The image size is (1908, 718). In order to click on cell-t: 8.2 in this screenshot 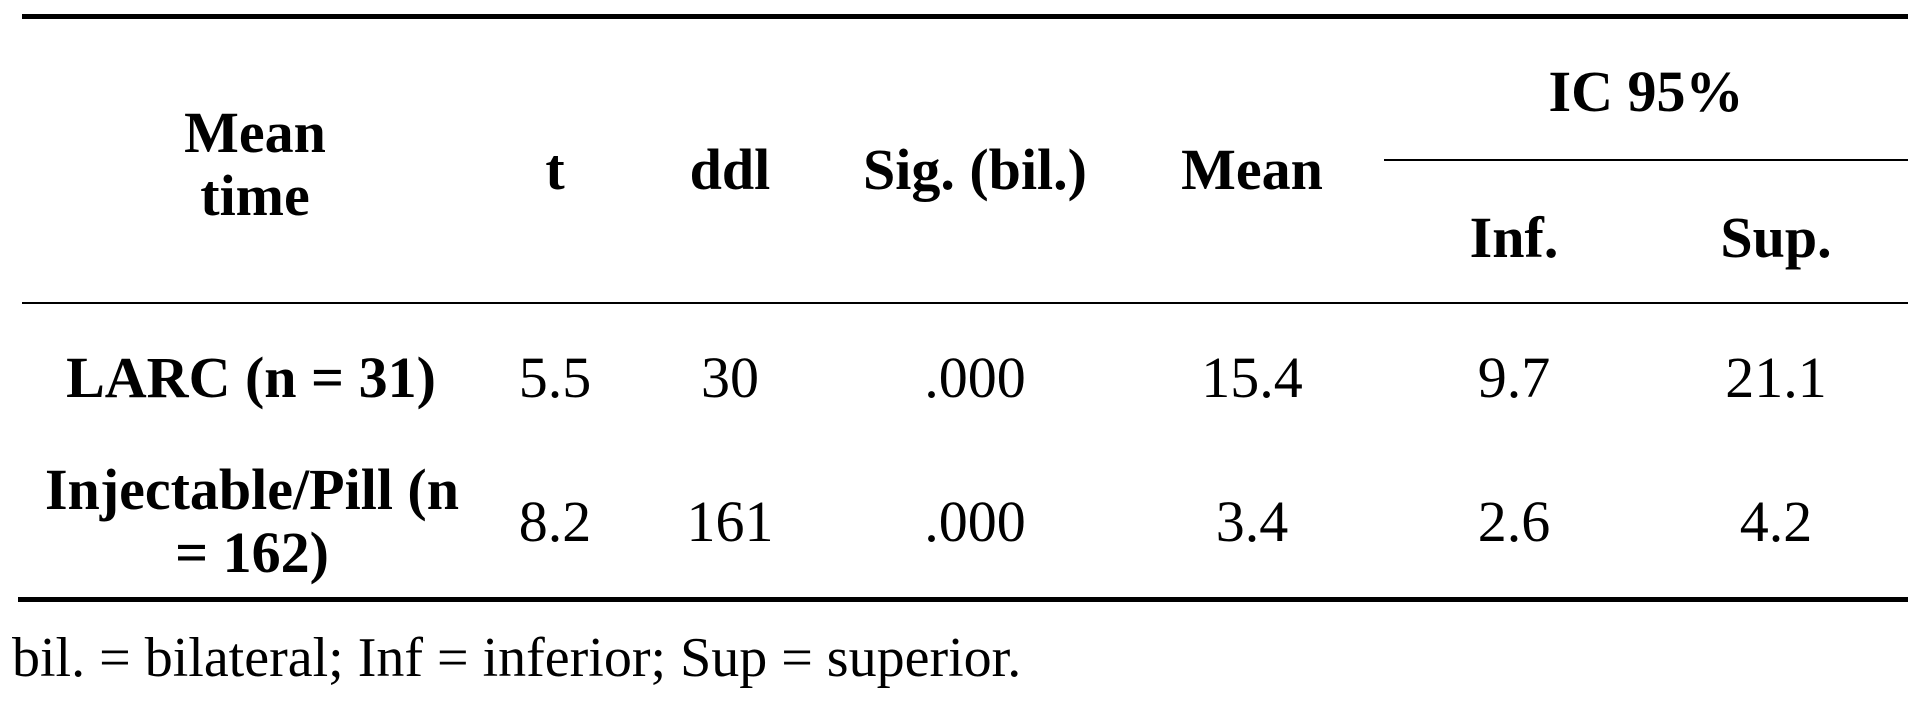, I will do `click(555, 521)`.